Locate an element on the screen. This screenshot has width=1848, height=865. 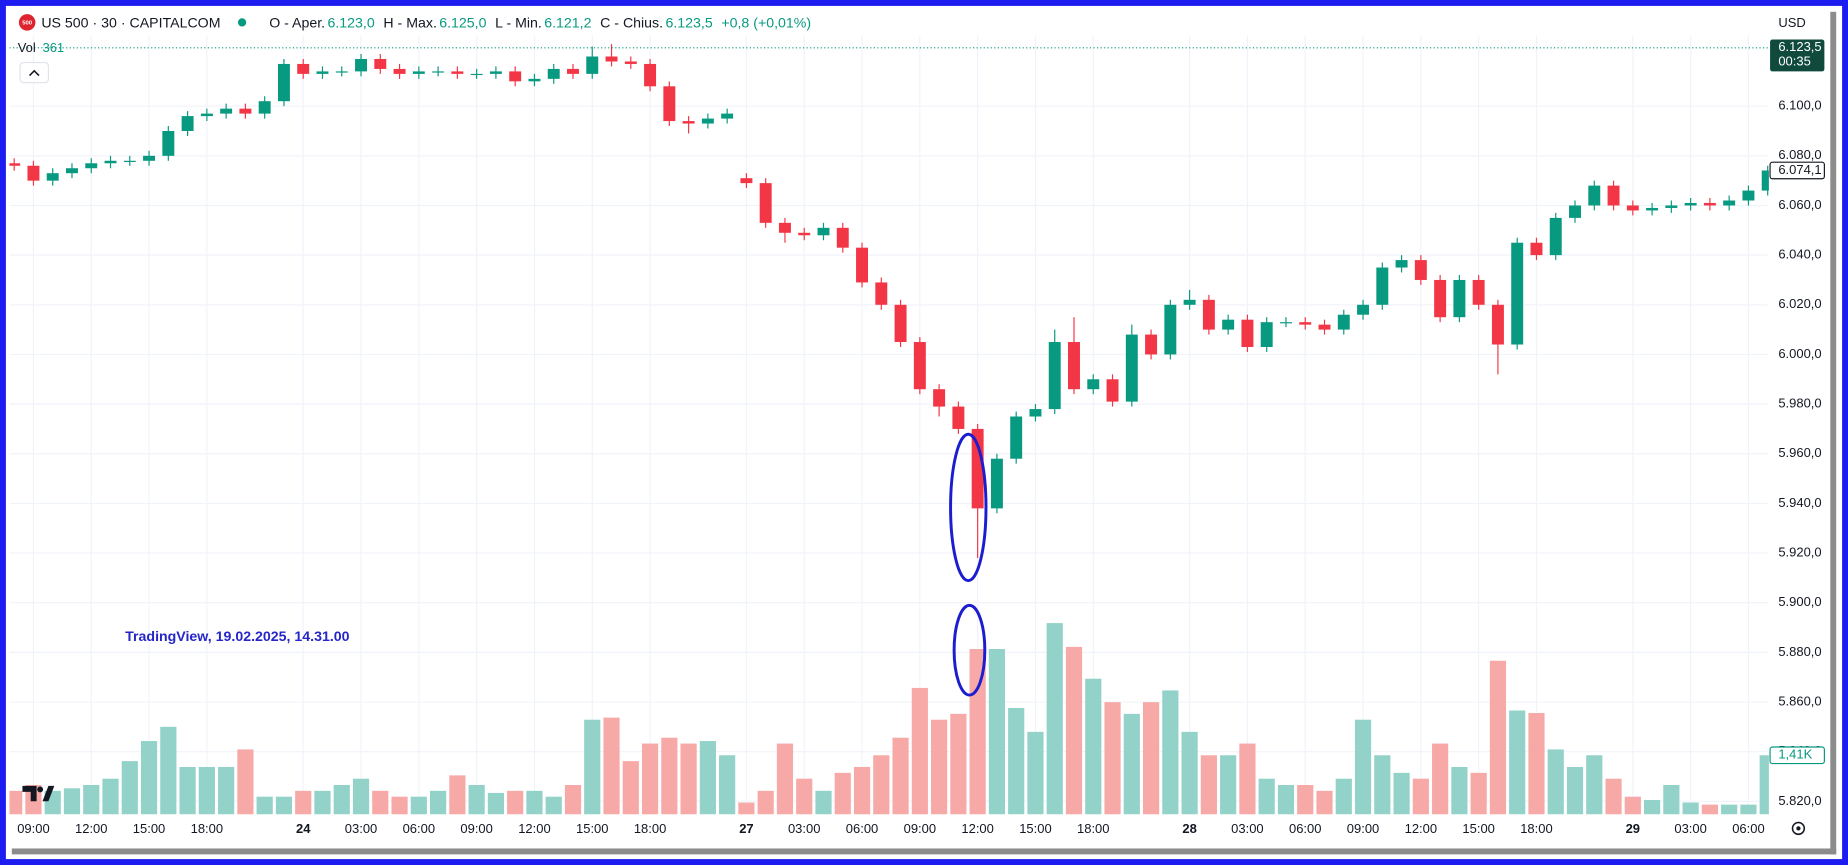
x-tick-label: 28 is located at coordinates (1189, 828).